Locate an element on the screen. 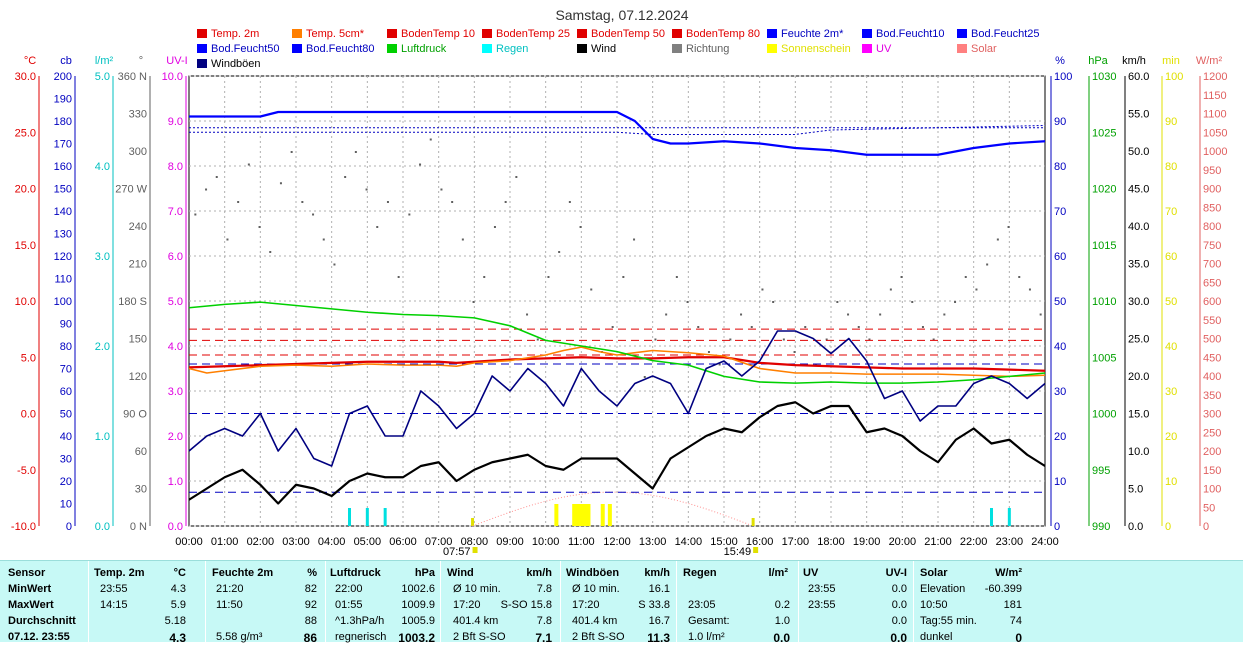 The height and width of the screenshot is (645, 1250). x-tick-label: 07:00 is located at coordinates (439, 542).